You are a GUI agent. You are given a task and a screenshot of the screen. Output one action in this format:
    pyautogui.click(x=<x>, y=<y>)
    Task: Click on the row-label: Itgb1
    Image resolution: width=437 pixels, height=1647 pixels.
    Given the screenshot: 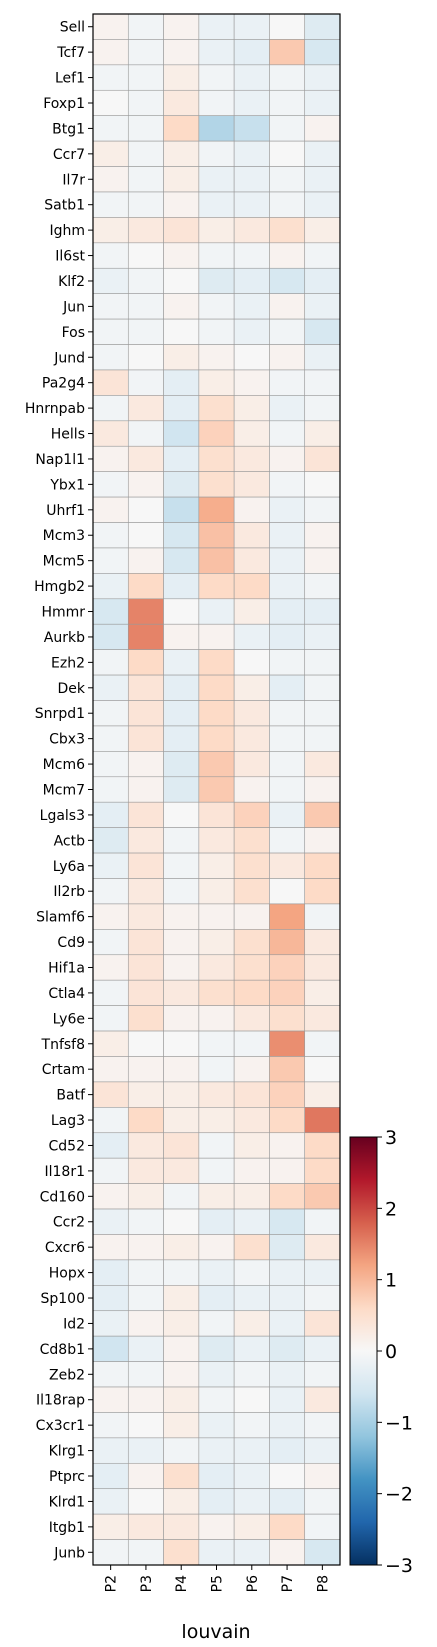 What is the action you would take?
    pyautogui.click(x=67, y=1528)
    